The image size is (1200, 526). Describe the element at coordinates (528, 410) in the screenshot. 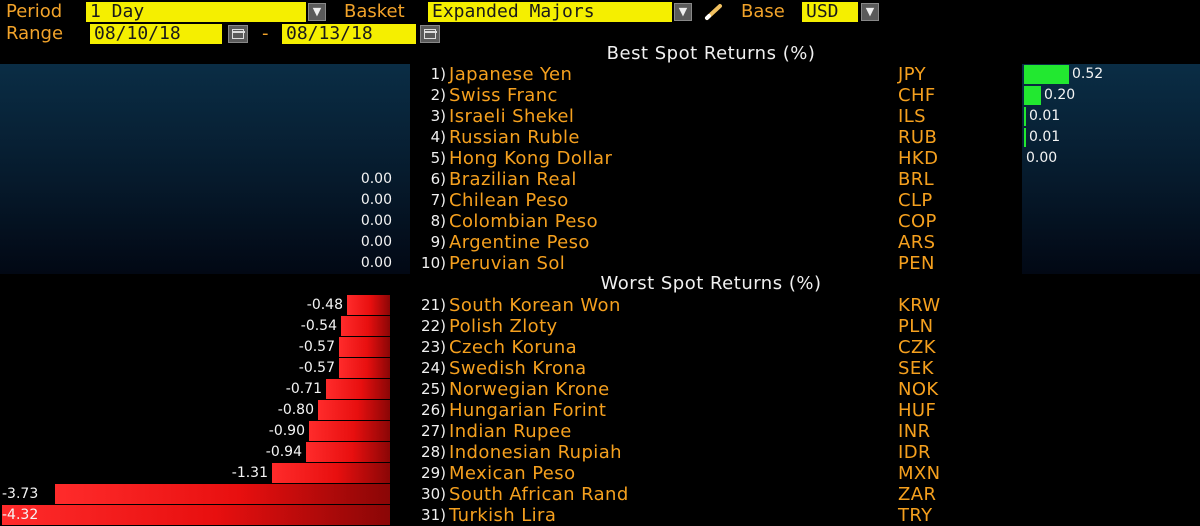

I see `currency-name: Hungarian Forint` at that location.